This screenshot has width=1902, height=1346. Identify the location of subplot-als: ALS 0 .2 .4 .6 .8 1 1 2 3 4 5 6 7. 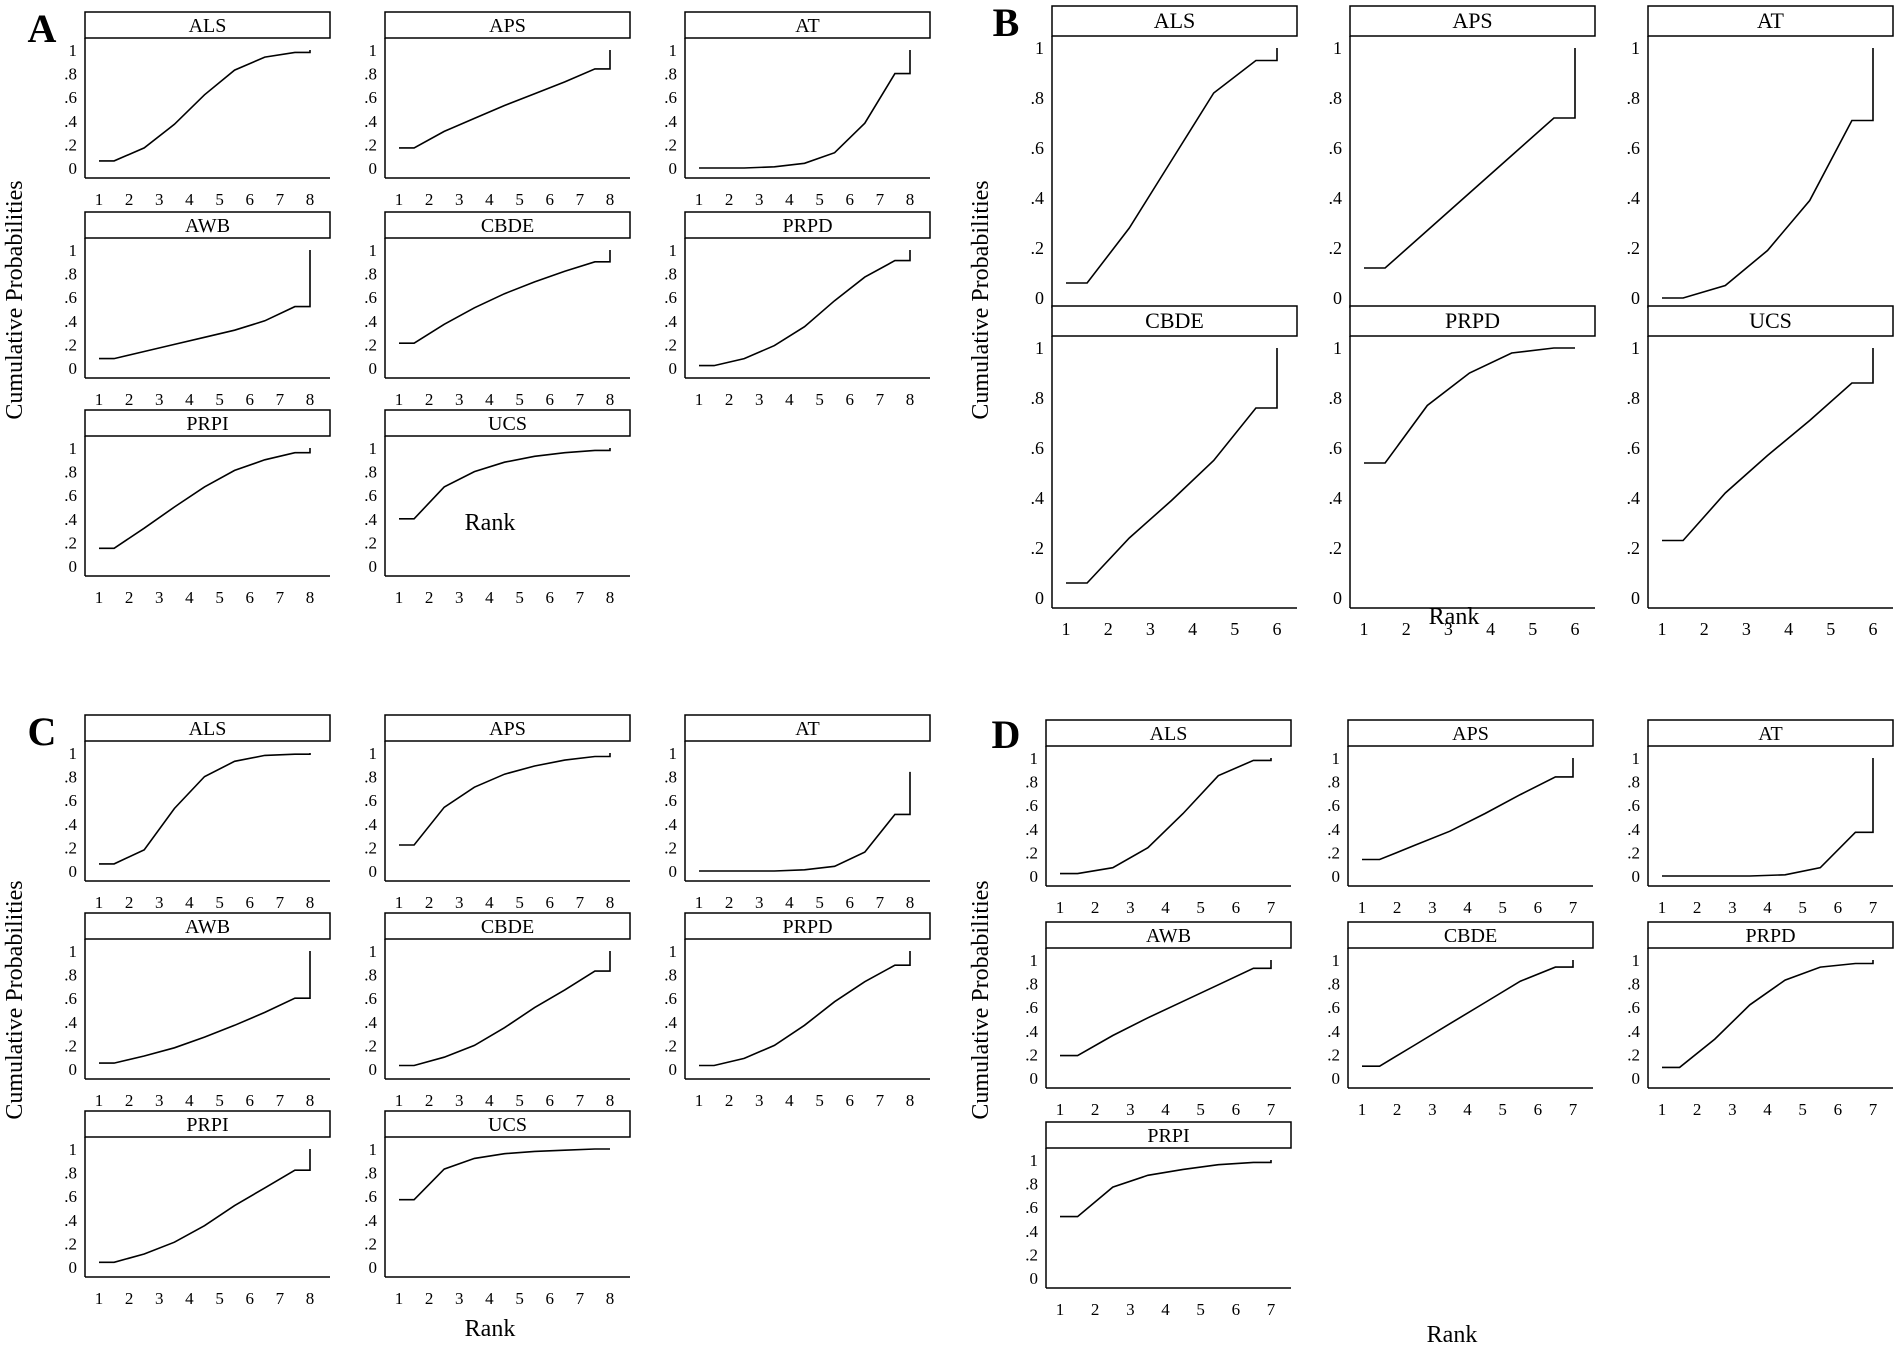
(1158, 818).